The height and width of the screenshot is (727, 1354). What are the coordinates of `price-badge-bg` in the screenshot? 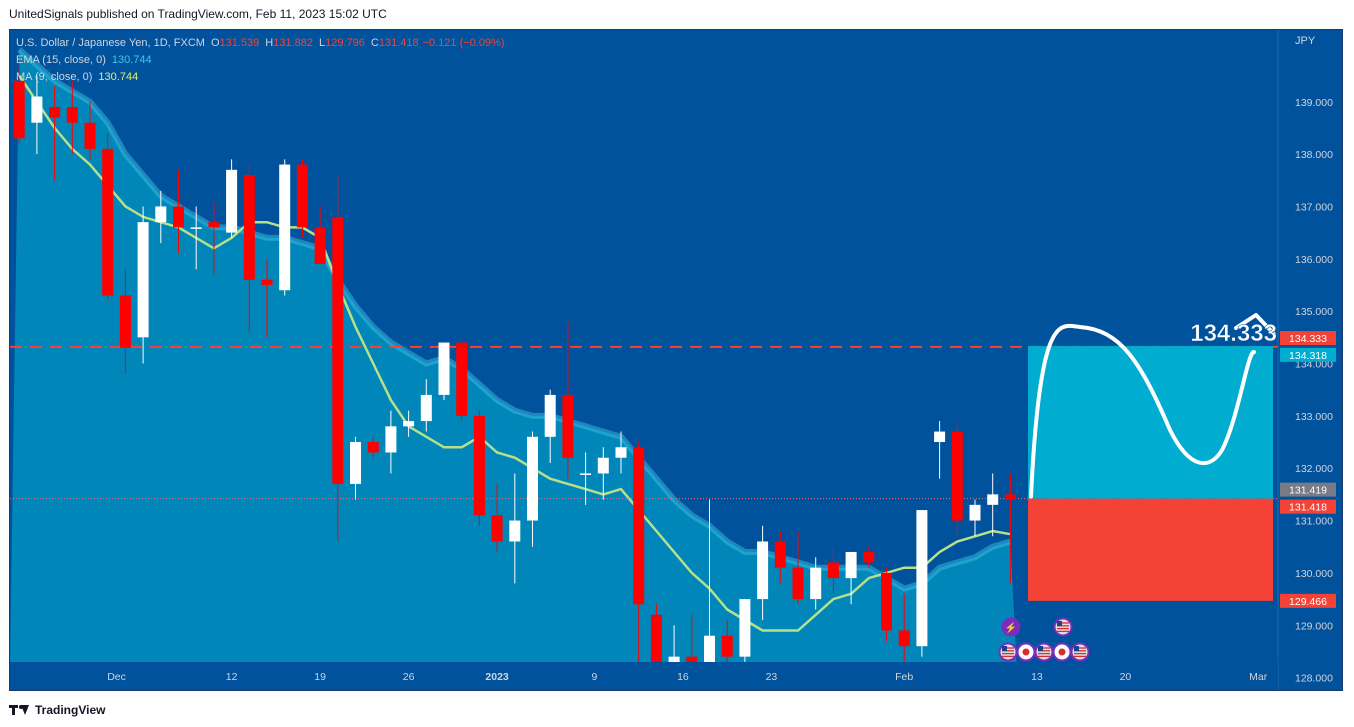 It's located at (1308, 600).